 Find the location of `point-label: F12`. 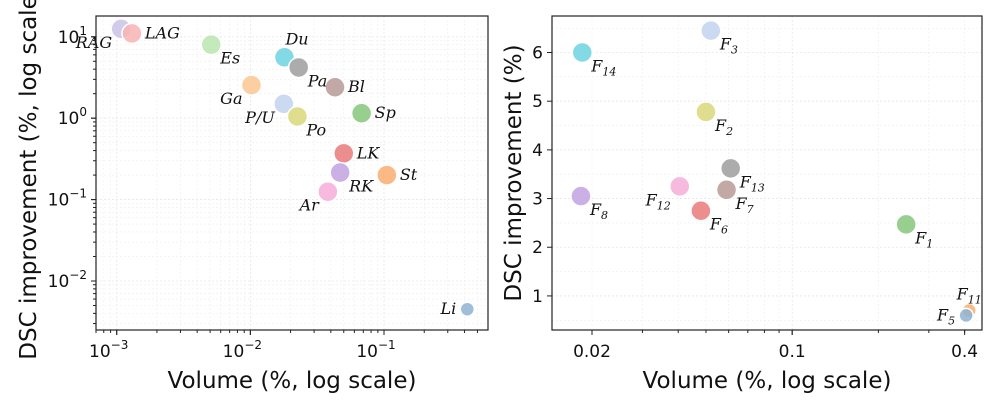

point-label: F12 is located at coordinates (658, 201).